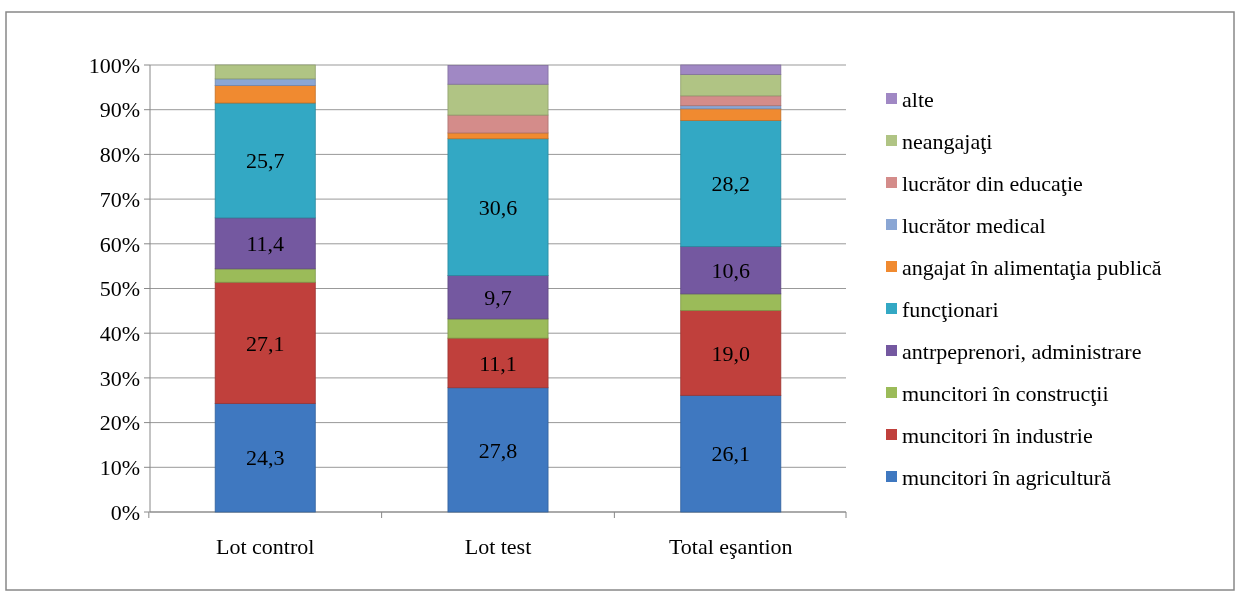 The height and width of the screenshot is (594, 1241). What do you see at coordinates (119, 110) in the screenshot?
I see `y-tick-label: 90%` at bounding box center [119, 110].